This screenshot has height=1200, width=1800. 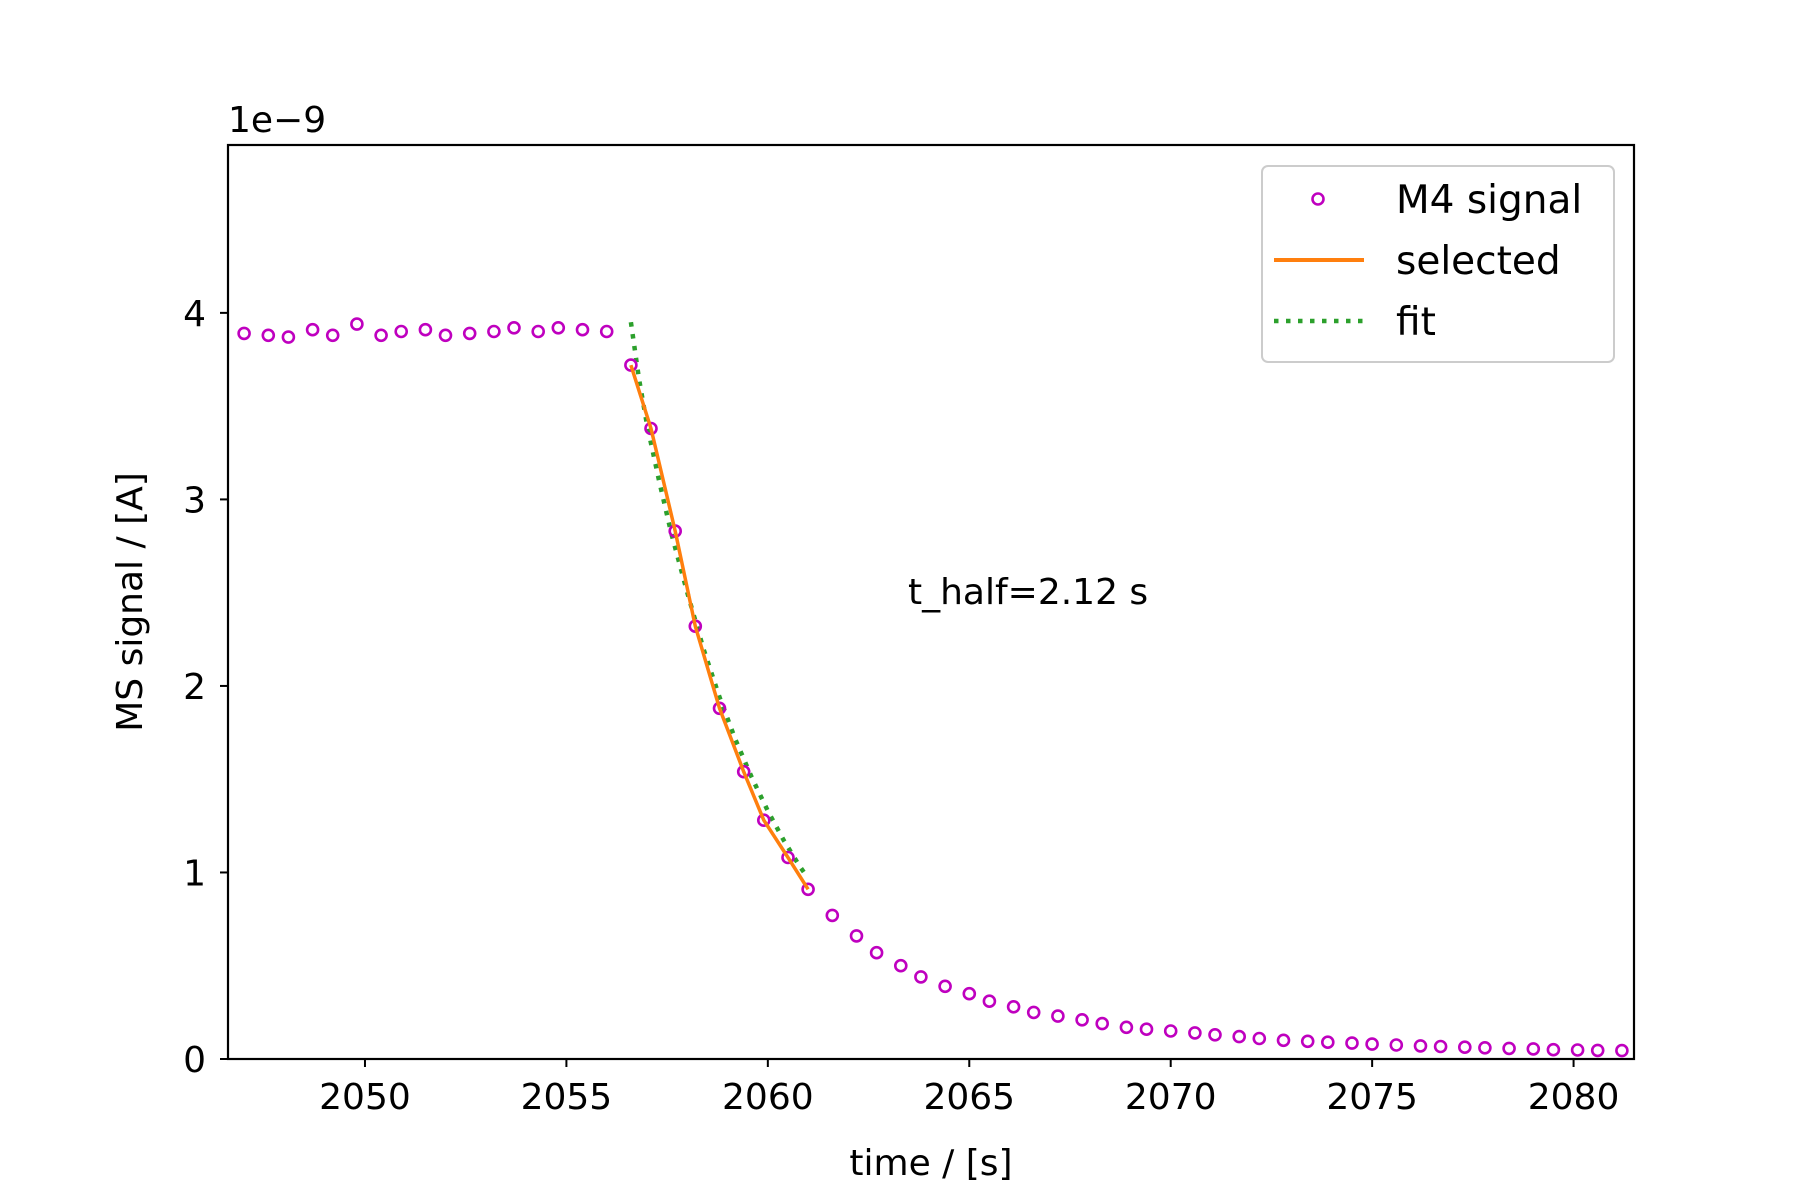 What do you see at coordinates (1372, 1097) in the screenshot?
I see `x-tick-label: 2075` at bounding box center [1372, 1097].